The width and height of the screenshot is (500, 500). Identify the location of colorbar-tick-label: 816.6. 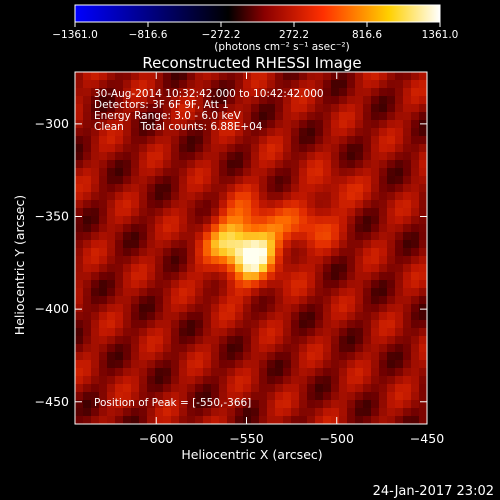
(367, 35).